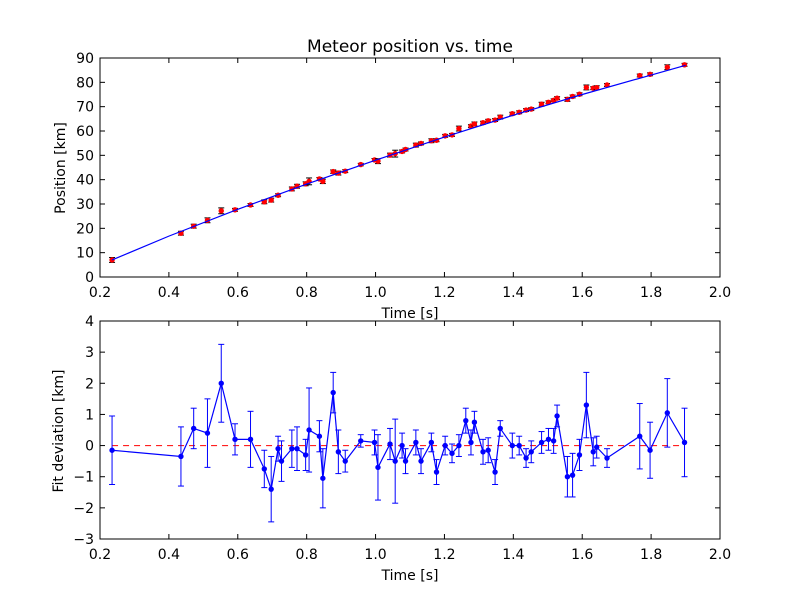  Describe the element at coordinates (410, 576) in the screenshot. I see `deviation-chart-x-label: Time [s]` at that location.